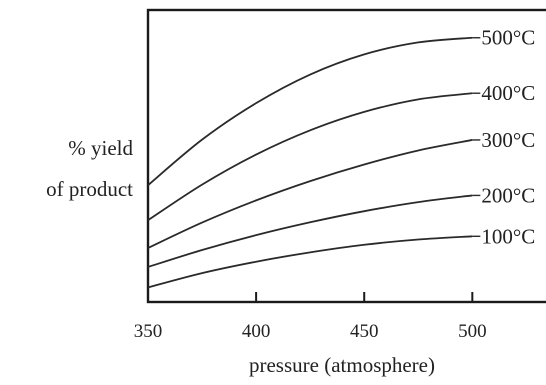  Describe the element at coordinates (508, 195) in the screenshot. I see `series-label-3: 200°C` at that location.